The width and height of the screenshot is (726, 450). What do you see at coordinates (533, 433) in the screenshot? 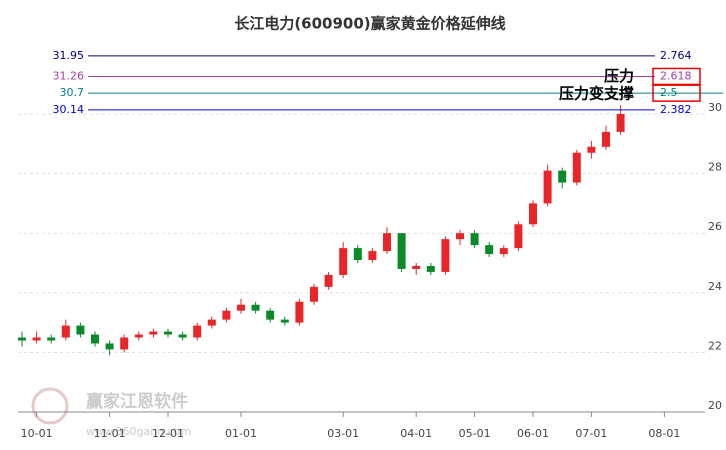
I see `x-tick-label: 06-01` at bounding box center [533, 433].